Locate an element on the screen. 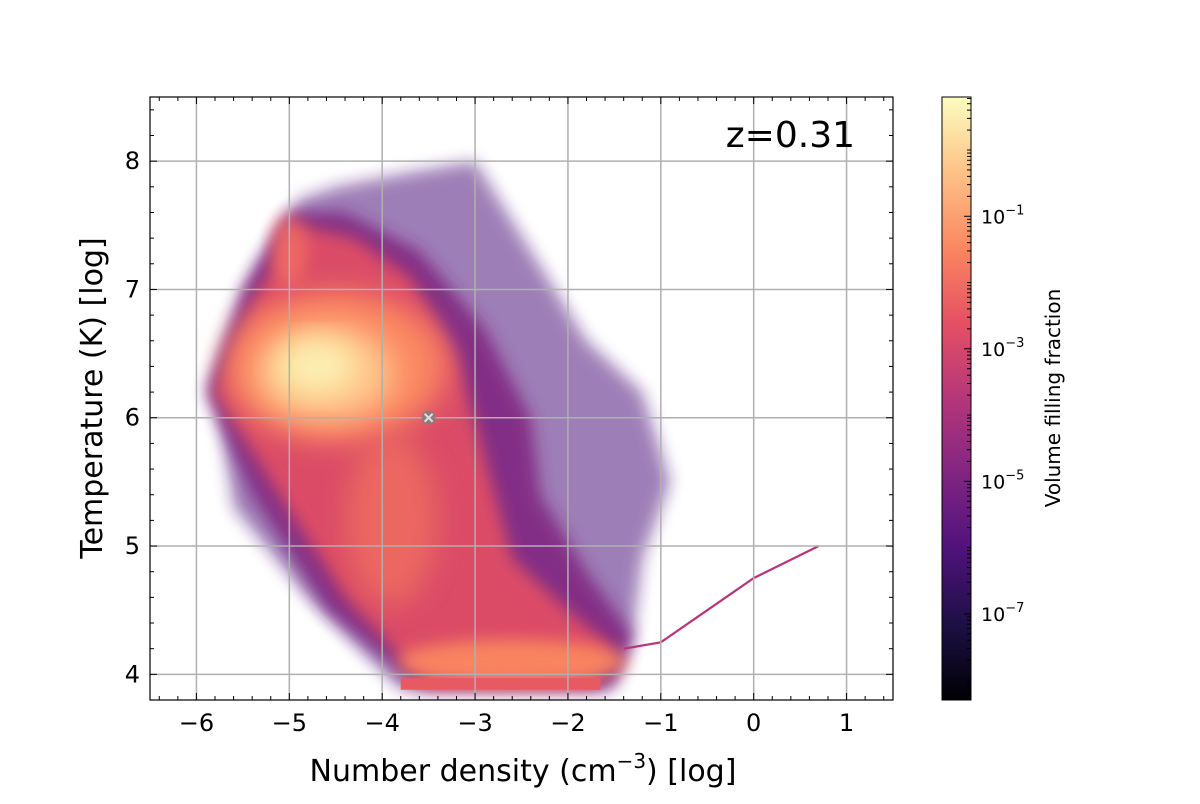 Image resolution: width=1200 pixels, height=804 pixels. redshift-annotation: z=0.31 is located at coordinates (790, 135).